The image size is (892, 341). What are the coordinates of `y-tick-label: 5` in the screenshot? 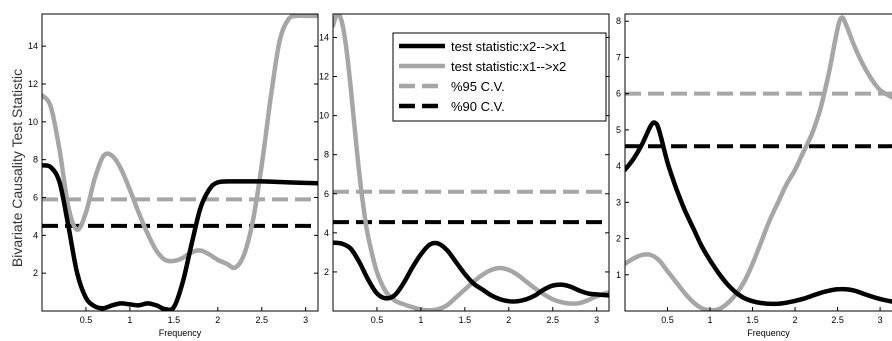 It's located at (618, 130).